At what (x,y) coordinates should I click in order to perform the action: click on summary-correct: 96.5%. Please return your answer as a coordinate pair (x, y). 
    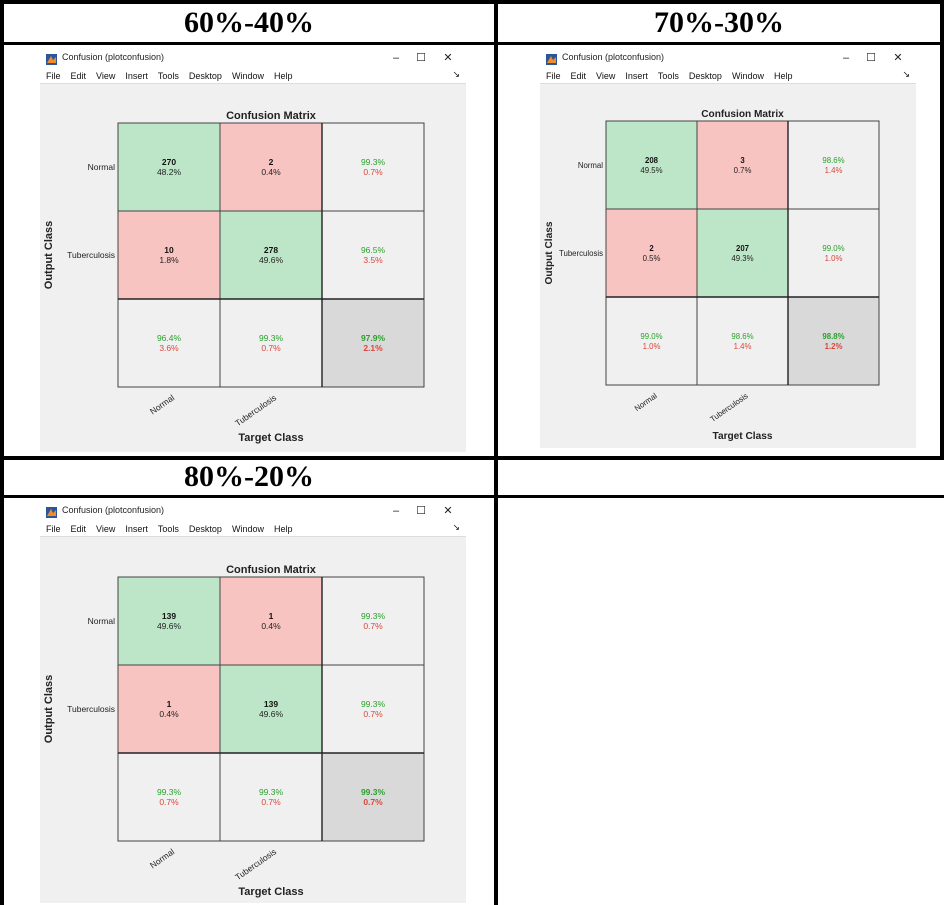
    Looking at the image, I should click on (373, 250).